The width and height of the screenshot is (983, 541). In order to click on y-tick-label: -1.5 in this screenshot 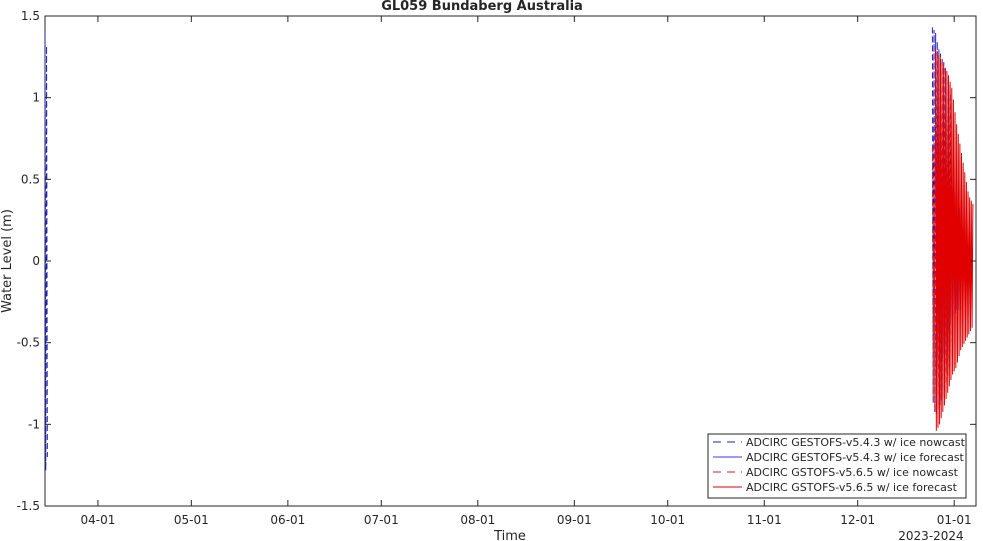, I will do `click(28, 506)`.